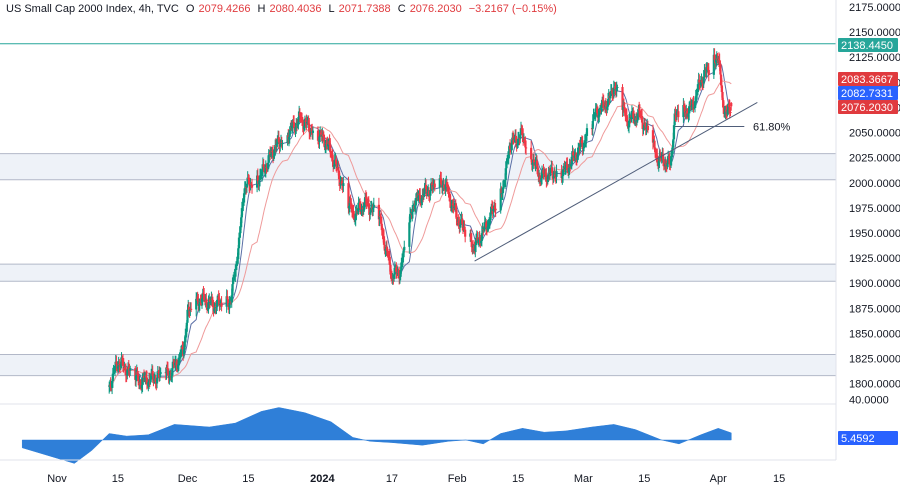 The image size is (900, 487). Describe the element at coordinates (874, 234) in the screenshot. I see `price-tick-label: 1950.0000` at that location.